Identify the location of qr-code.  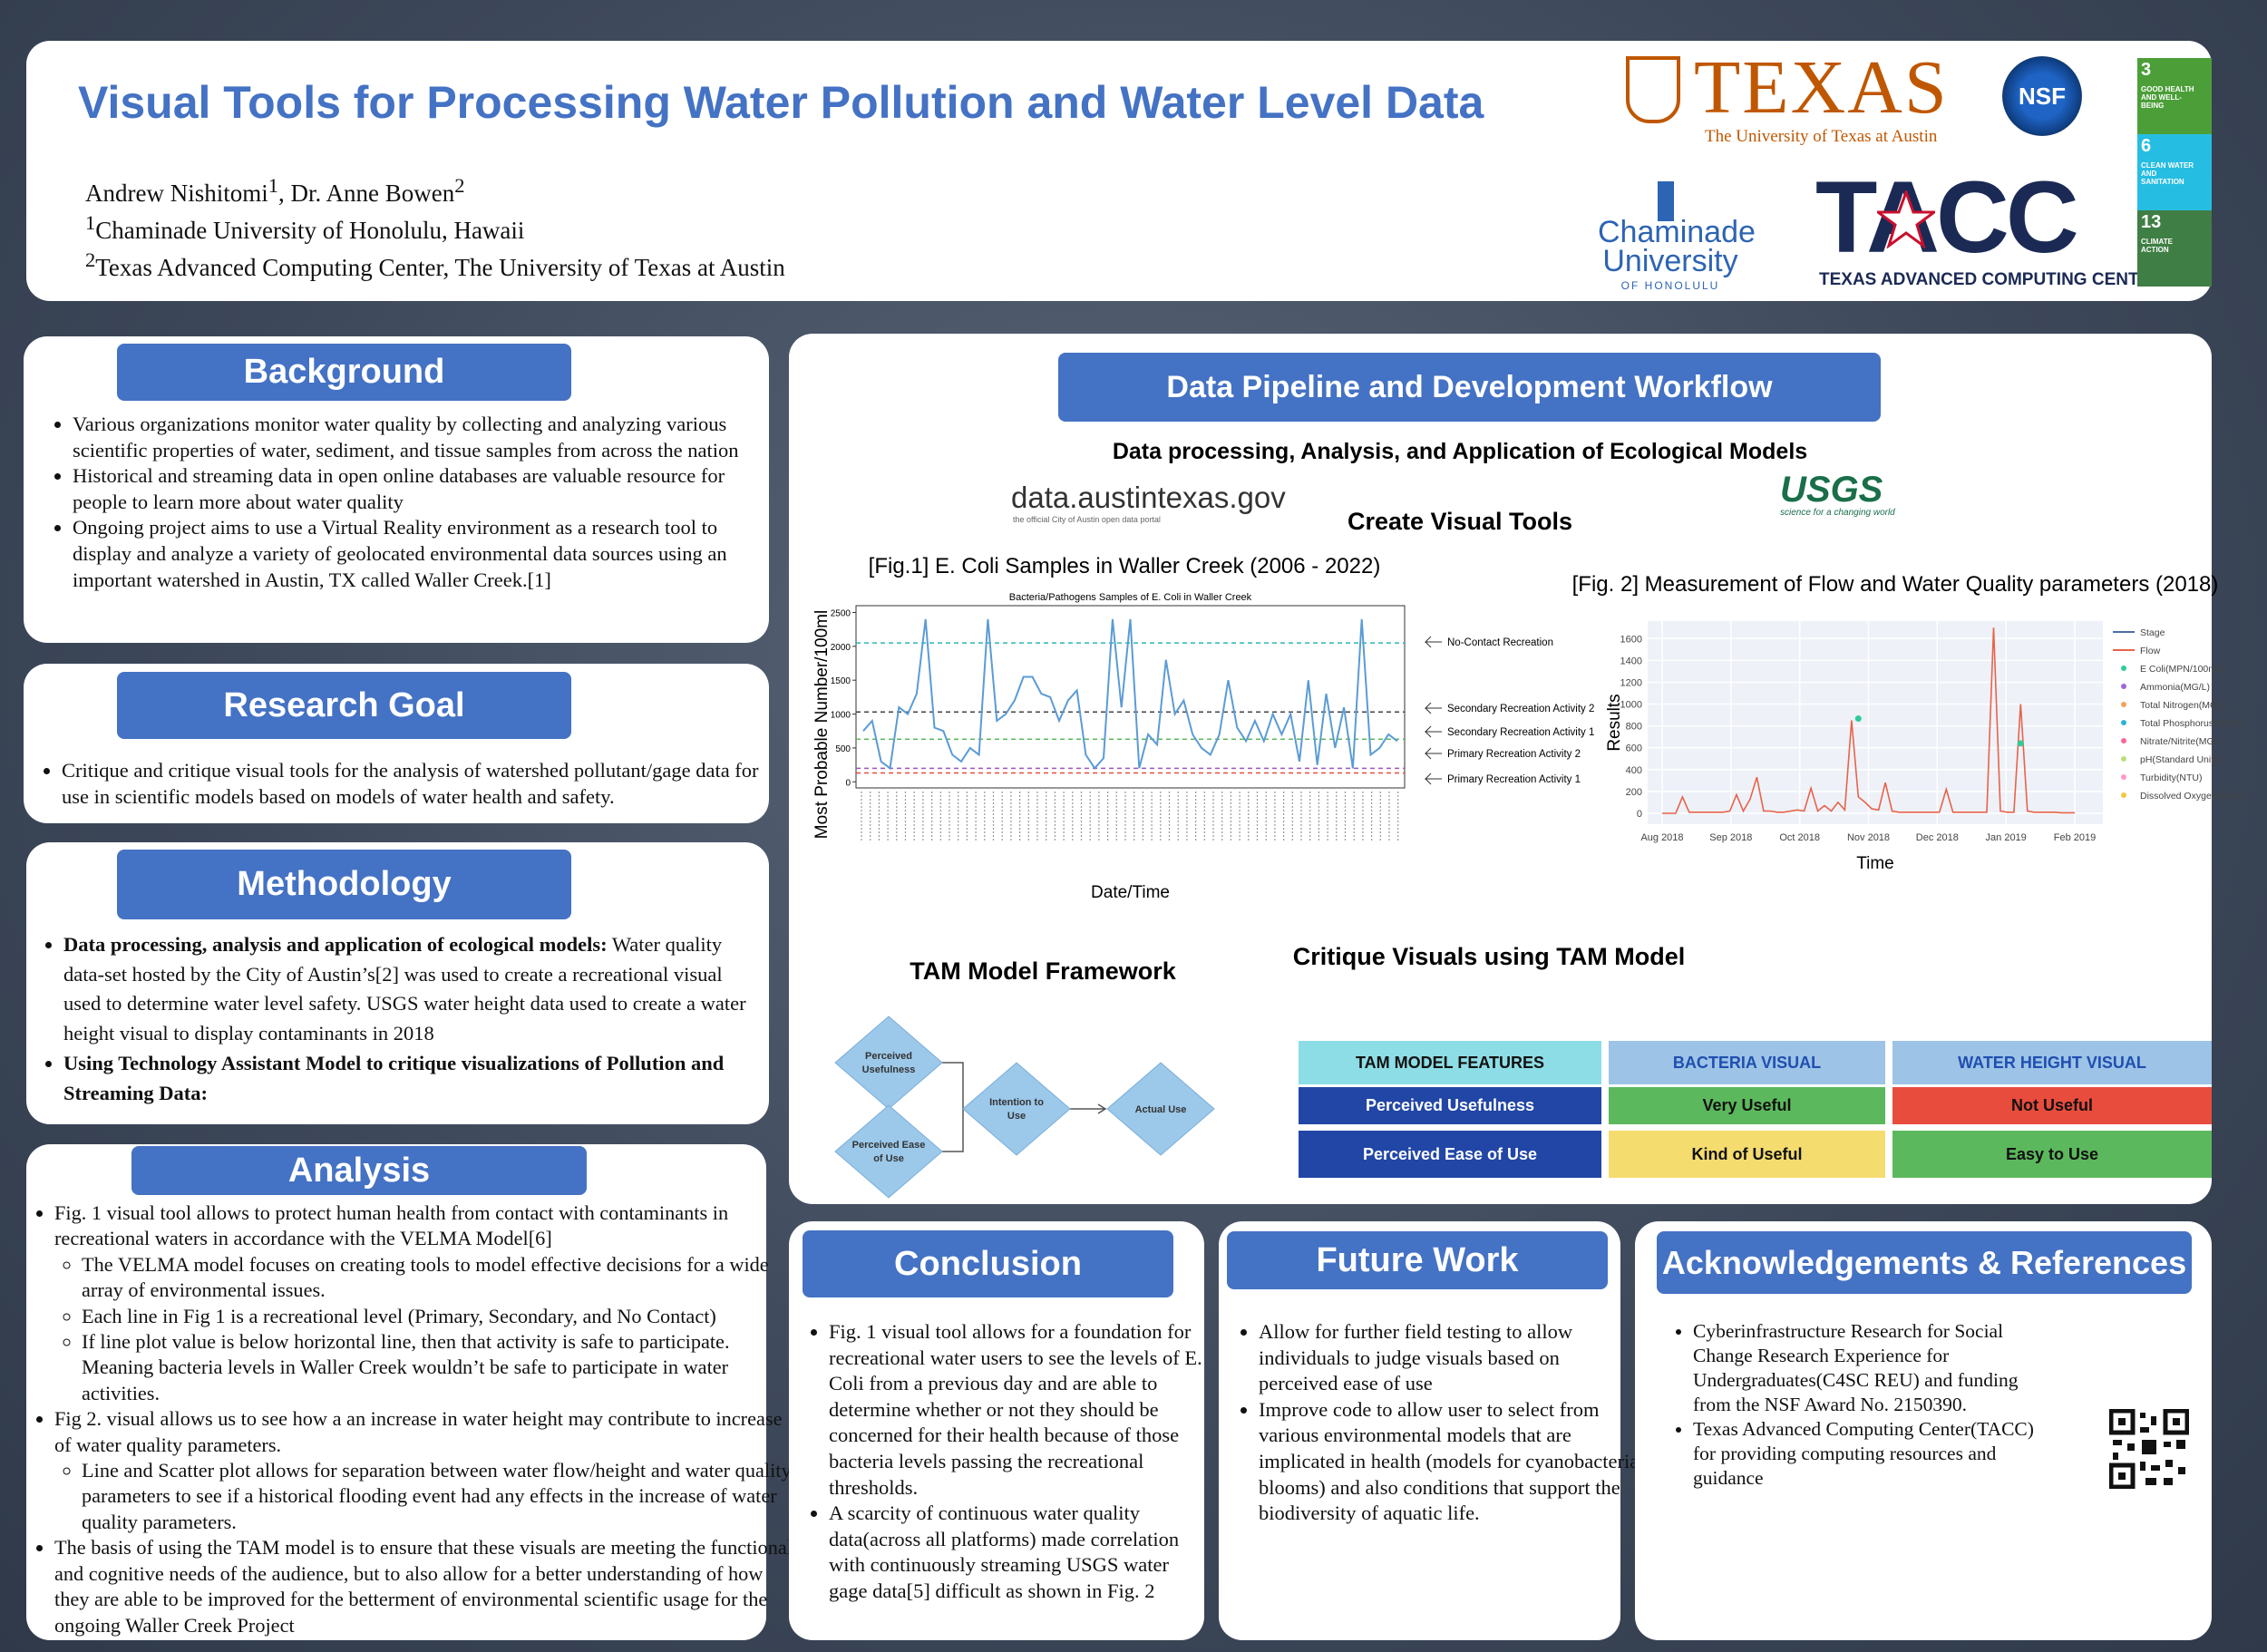
(2149, 1449).